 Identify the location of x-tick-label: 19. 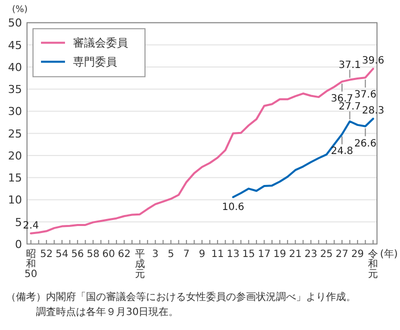
(279, 254).